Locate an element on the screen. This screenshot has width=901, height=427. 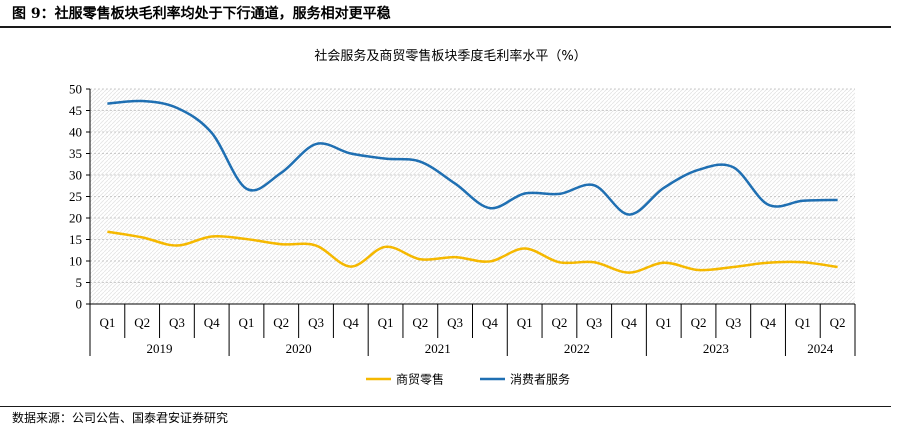
figure-header: 图 9：社服零售板块毛利率均处于下行通道，服务相对更平稳 is located at coordinates (445, 14).